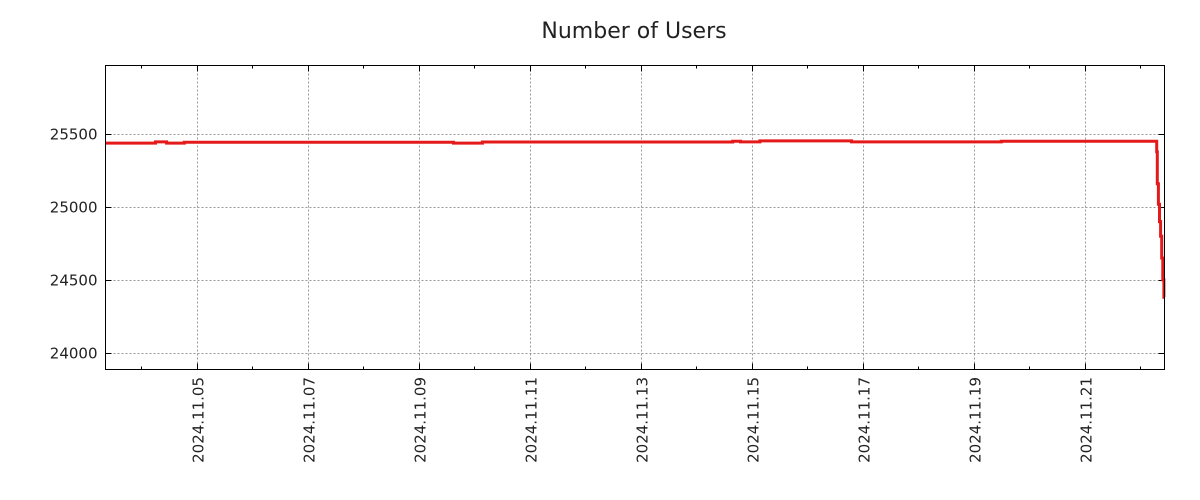 The image size is (1200, 500). I want to click on x-tick-label: 2024.11.07, so click(310, 420).